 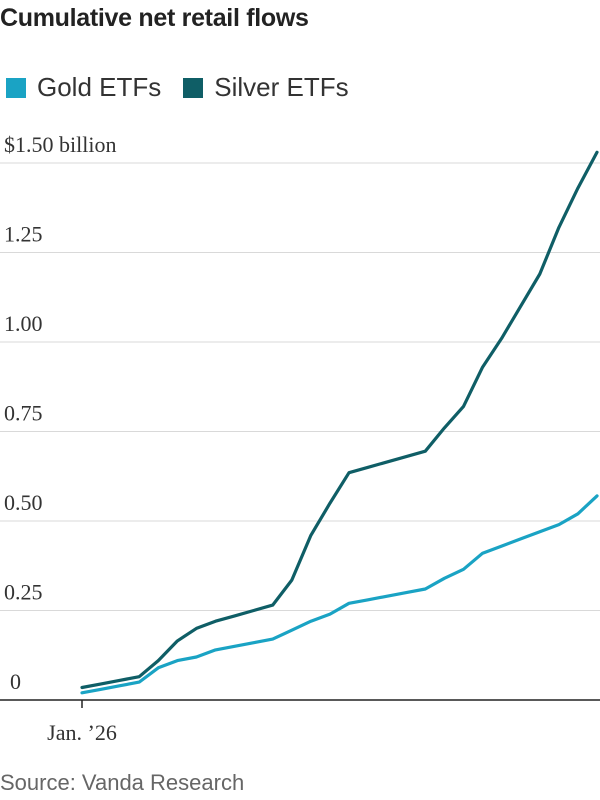 What do you see at coordinates (23, 234) in the screenshot?
I see `y-tick-label-5: 1.25` at bounding box center [23, 234].